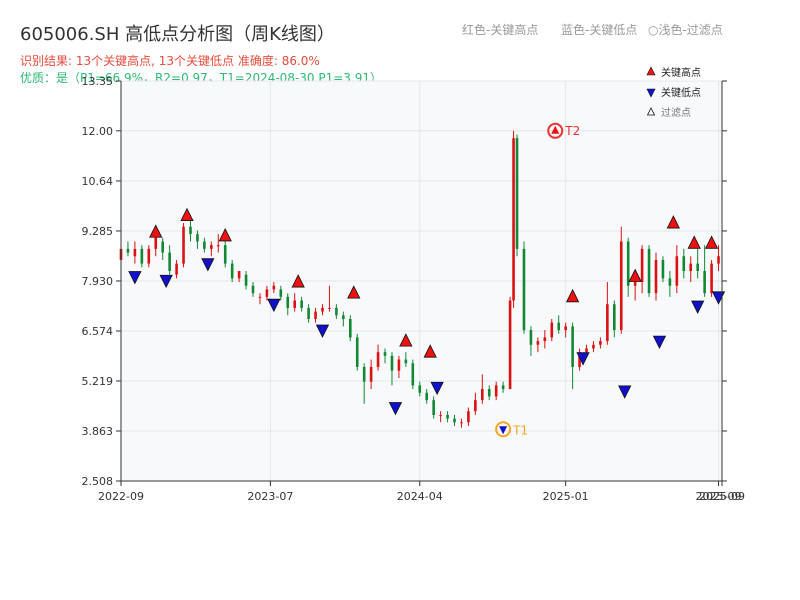  What do you see at coordinates (98, 381) in the screenshot?
I see `y-tick-label: 5.219` at bounding box center [98, 381].